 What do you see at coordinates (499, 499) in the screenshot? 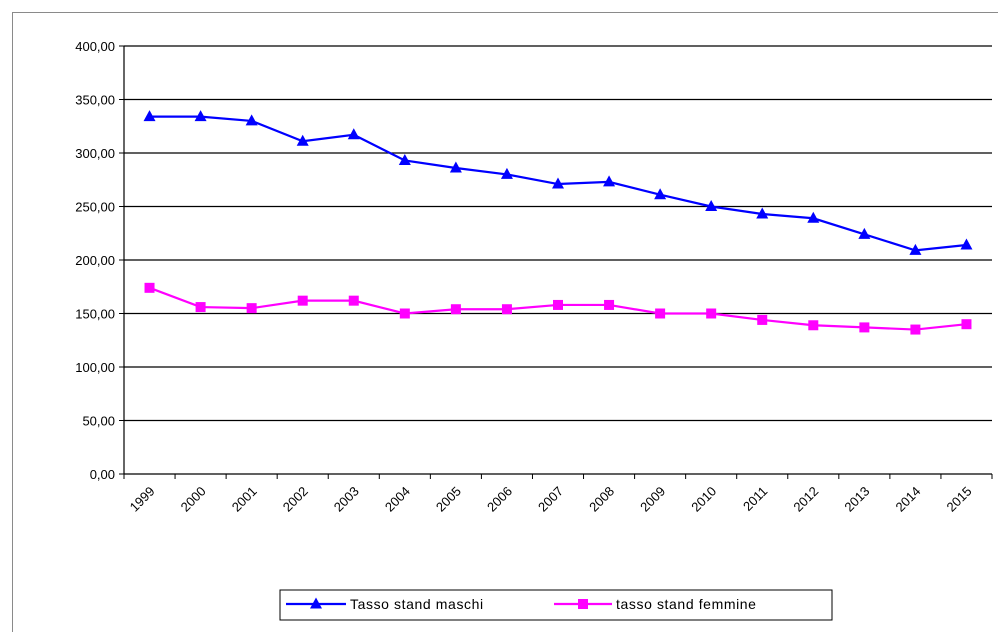
I see `x-tick-label: 2006` at bounding box center [499, 499].